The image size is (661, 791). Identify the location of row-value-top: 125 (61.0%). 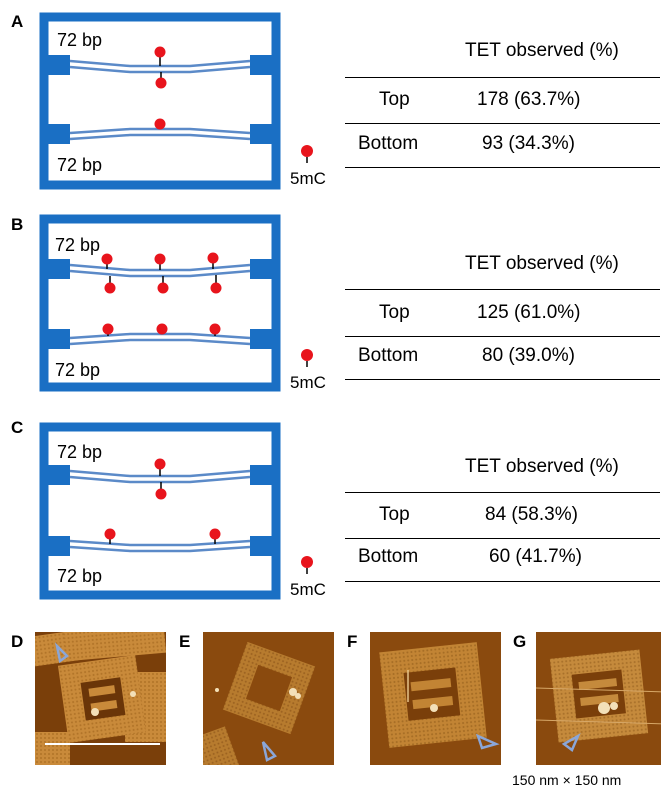
(529, 312).